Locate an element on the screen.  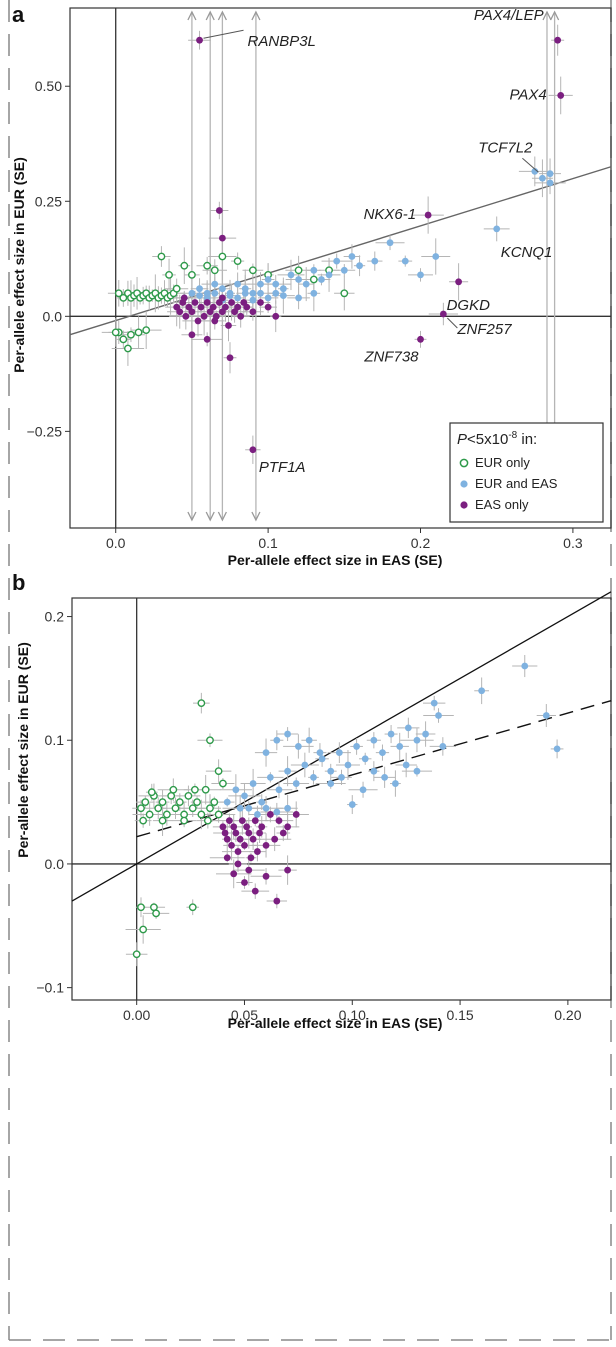
y-tick-label: 0.0 is located at coordinates (53, 316).